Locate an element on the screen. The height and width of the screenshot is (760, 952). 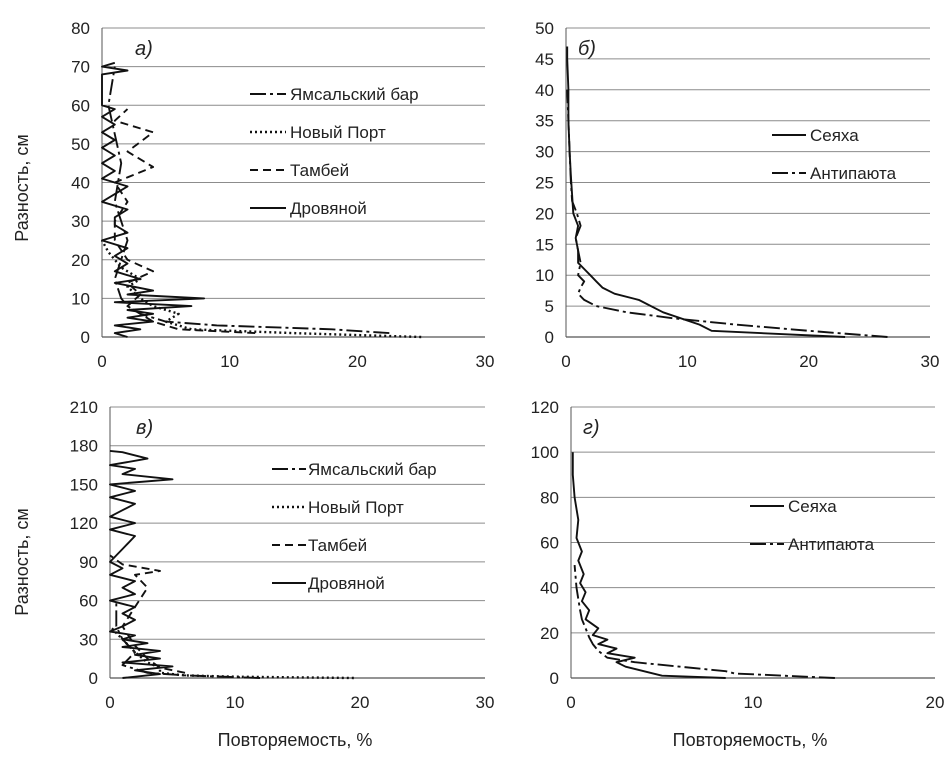
panel-label: в) is located at coordinates (144, 428).